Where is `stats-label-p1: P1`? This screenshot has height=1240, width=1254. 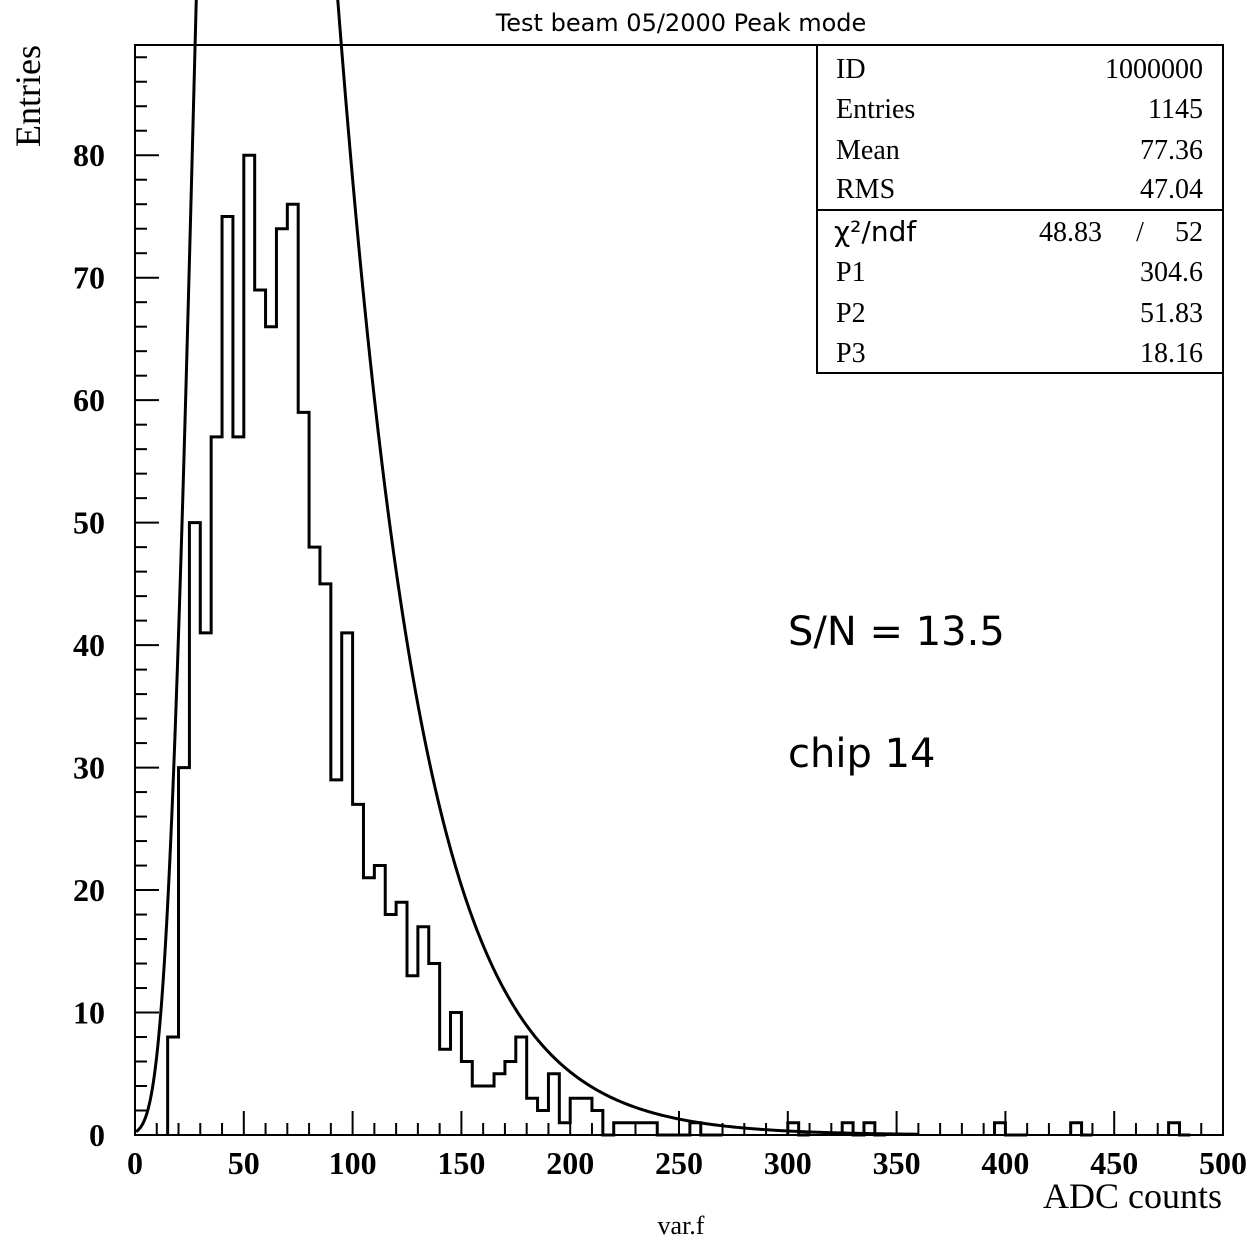 stats-label-p1: P1 is located at coordinates (851, 272).